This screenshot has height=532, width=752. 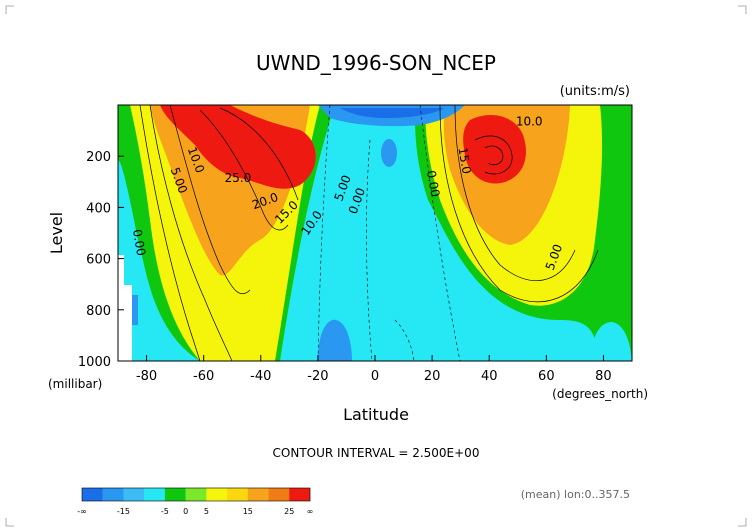 What do you see at coordinates (595, 91) in the screenshot?
I see `units-label: (units:m/s)` at bounding box center [595, 91].